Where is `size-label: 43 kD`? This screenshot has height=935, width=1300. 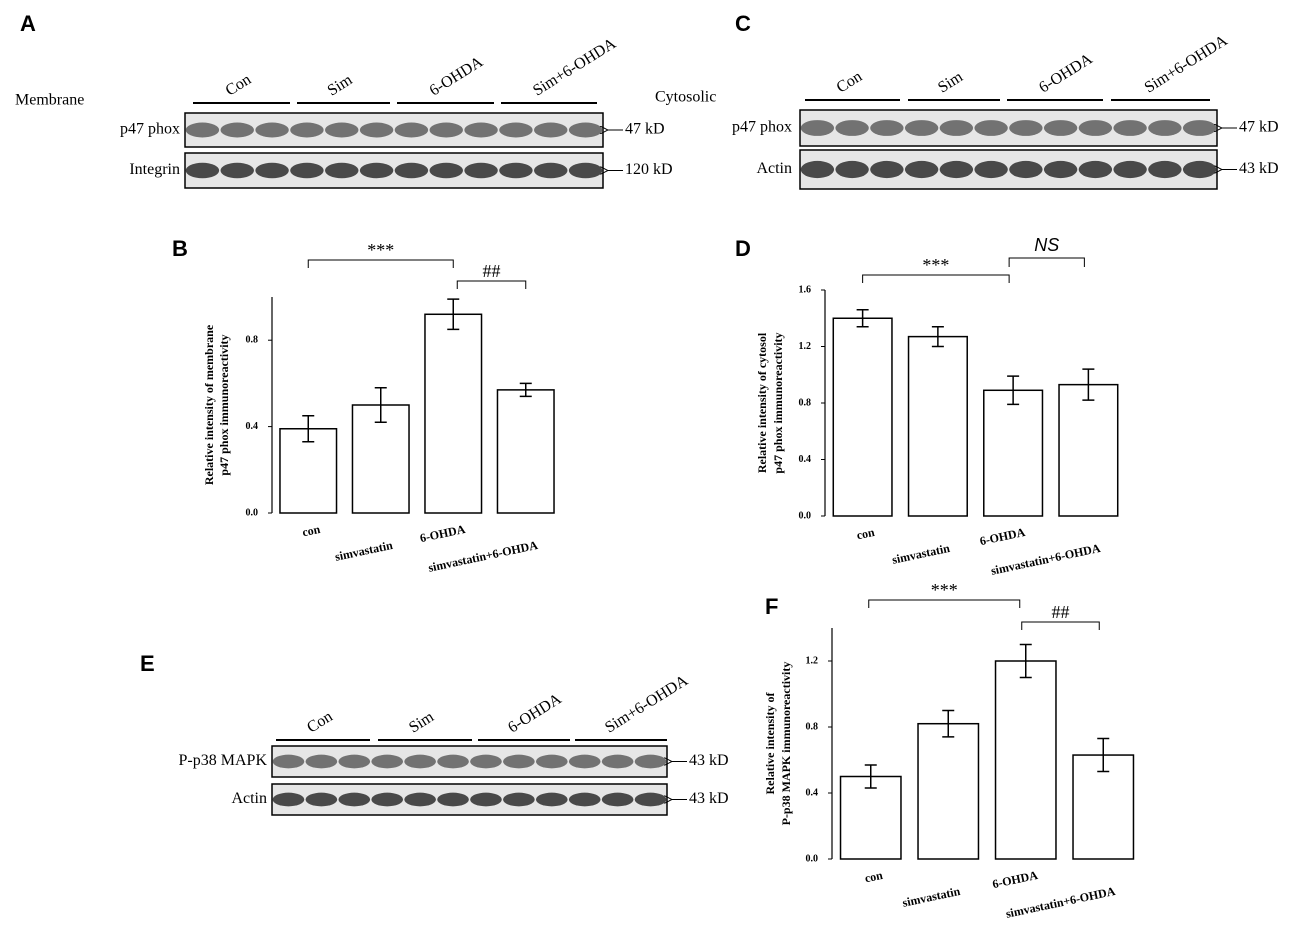 size-label: 43 kD is located at coordinates (709, 798).